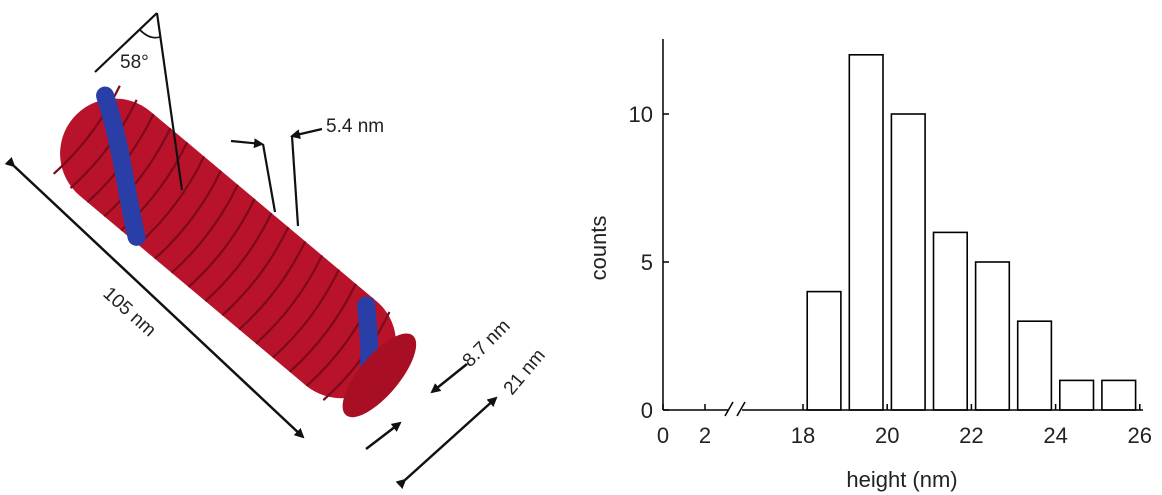 The height and width of the screenshot is (495, 1162). I want to click on y-tick-label: 0, so click(647, 410).